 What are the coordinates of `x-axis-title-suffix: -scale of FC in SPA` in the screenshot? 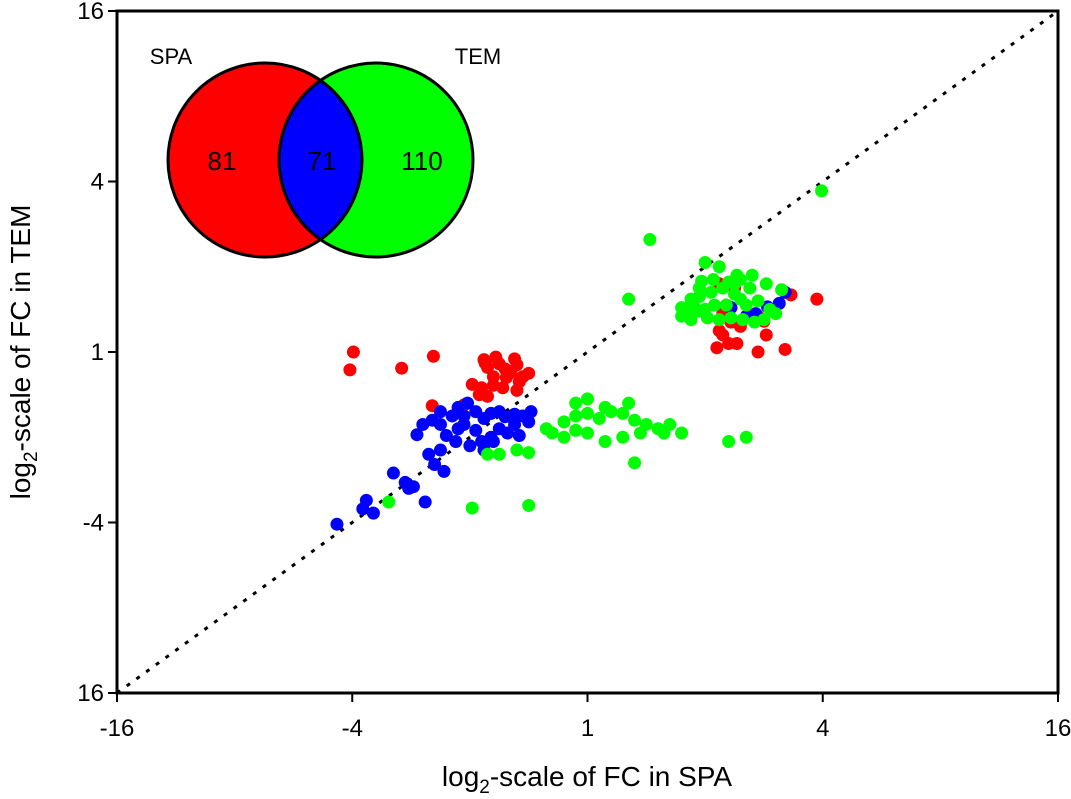 It's located at (611, 776).